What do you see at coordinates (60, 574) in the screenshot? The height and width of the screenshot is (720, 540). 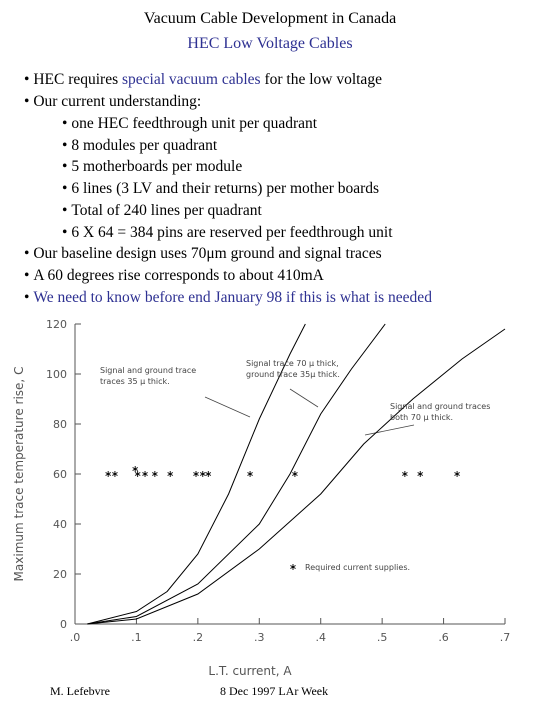 I see `y-tick-label: 20` at bounding box center [60, 574].